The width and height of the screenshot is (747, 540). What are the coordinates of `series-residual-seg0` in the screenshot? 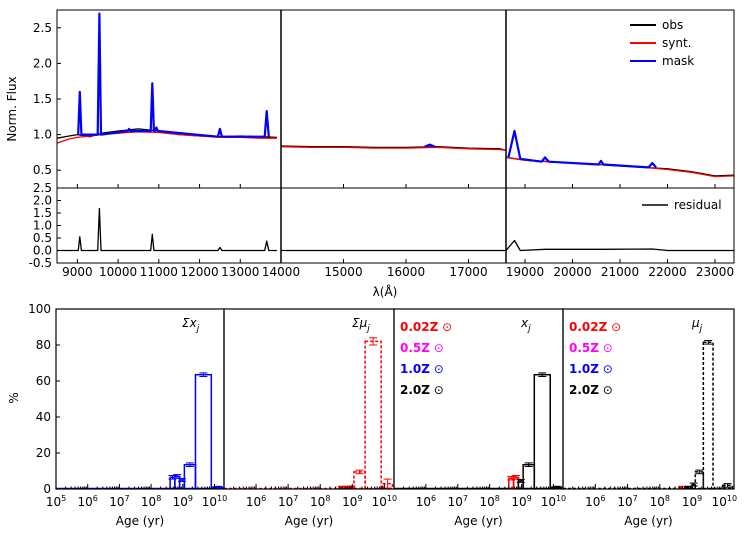 It's located at (167, 229).